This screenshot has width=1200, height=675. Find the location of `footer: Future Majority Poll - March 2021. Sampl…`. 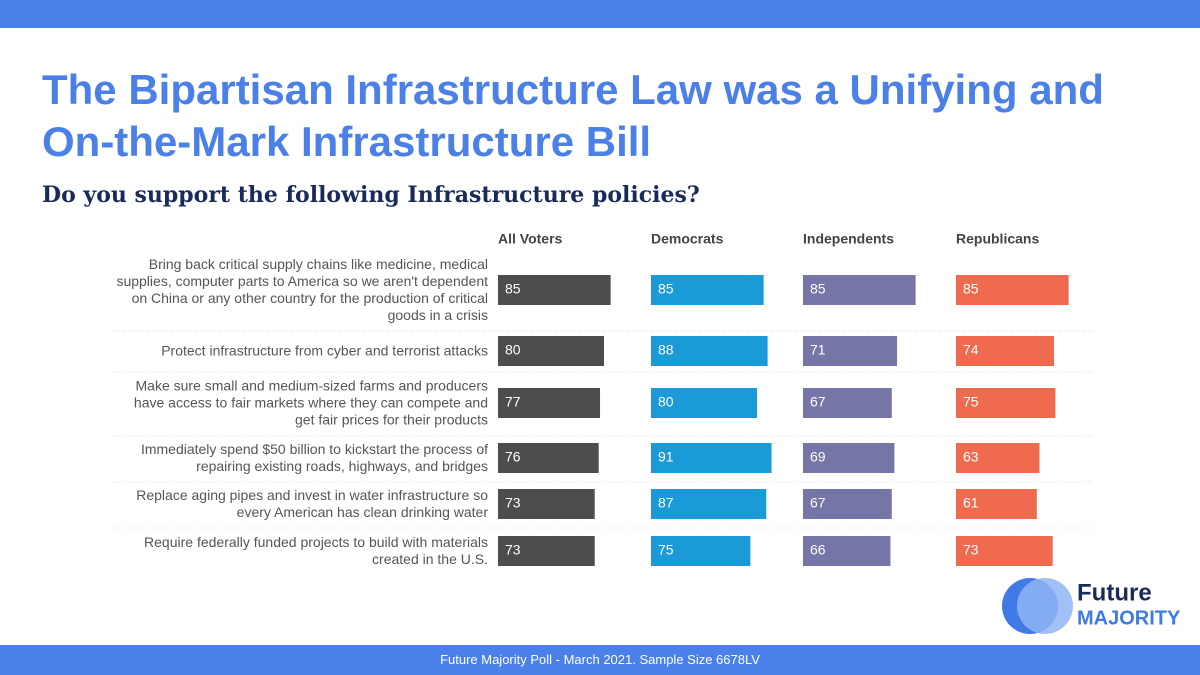

footer: Future Majority Poll - March 2021. Sampl… is located at coordinates (600, 660).